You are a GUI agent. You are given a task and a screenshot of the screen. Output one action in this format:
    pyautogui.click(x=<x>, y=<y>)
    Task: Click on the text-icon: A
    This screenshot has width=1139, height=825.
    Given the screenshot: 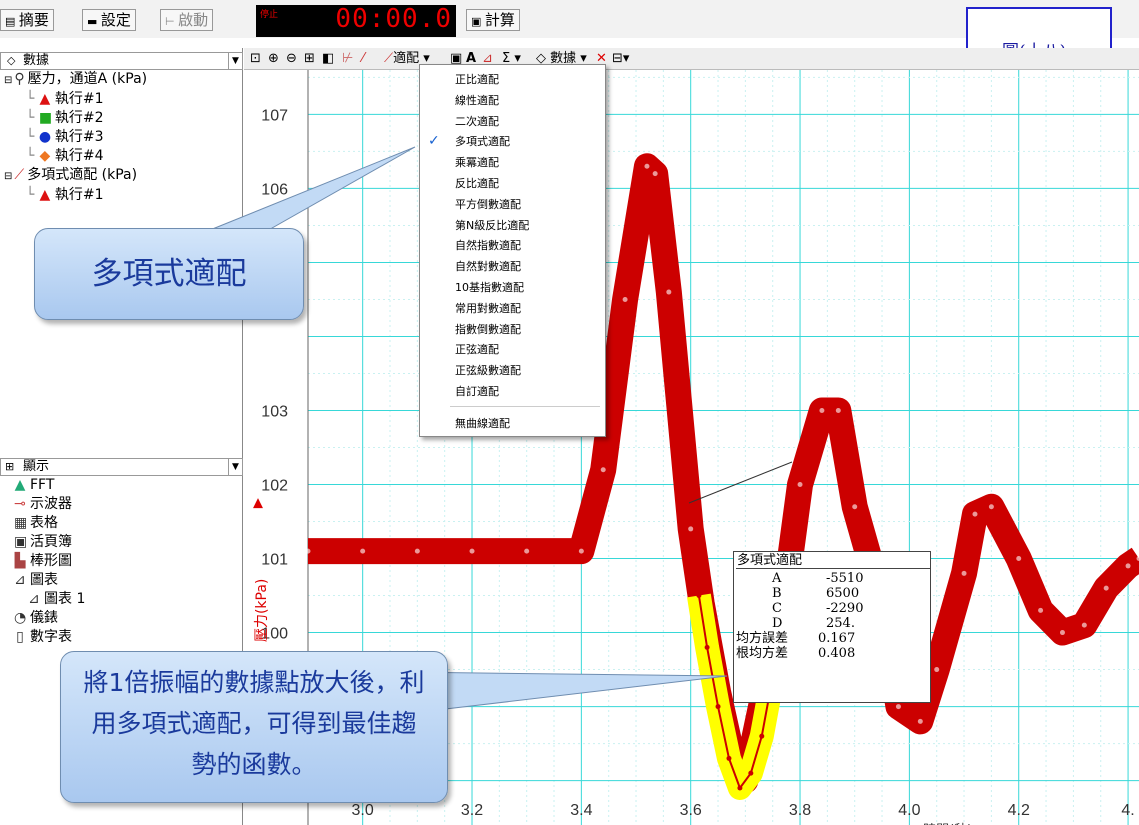 What is the action you would take?
    pyautogui.click(x=471, y=58)
    